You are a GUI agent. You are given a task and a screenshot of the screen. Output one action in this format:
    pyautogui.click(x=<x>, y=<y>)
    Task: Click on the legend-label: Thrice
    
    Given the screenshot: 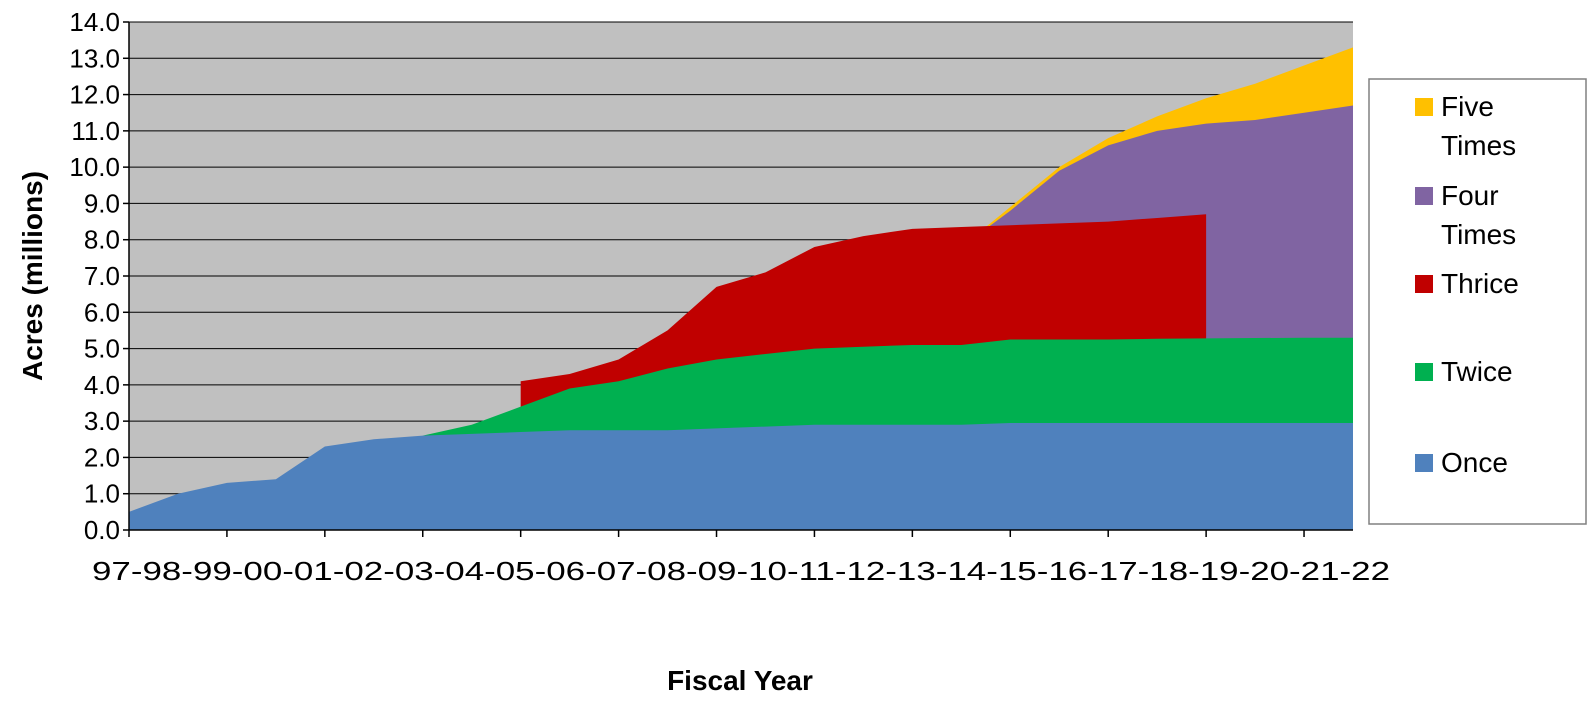 What is the action you would take?
    pyautogui.click(x=1480, y=283)
    